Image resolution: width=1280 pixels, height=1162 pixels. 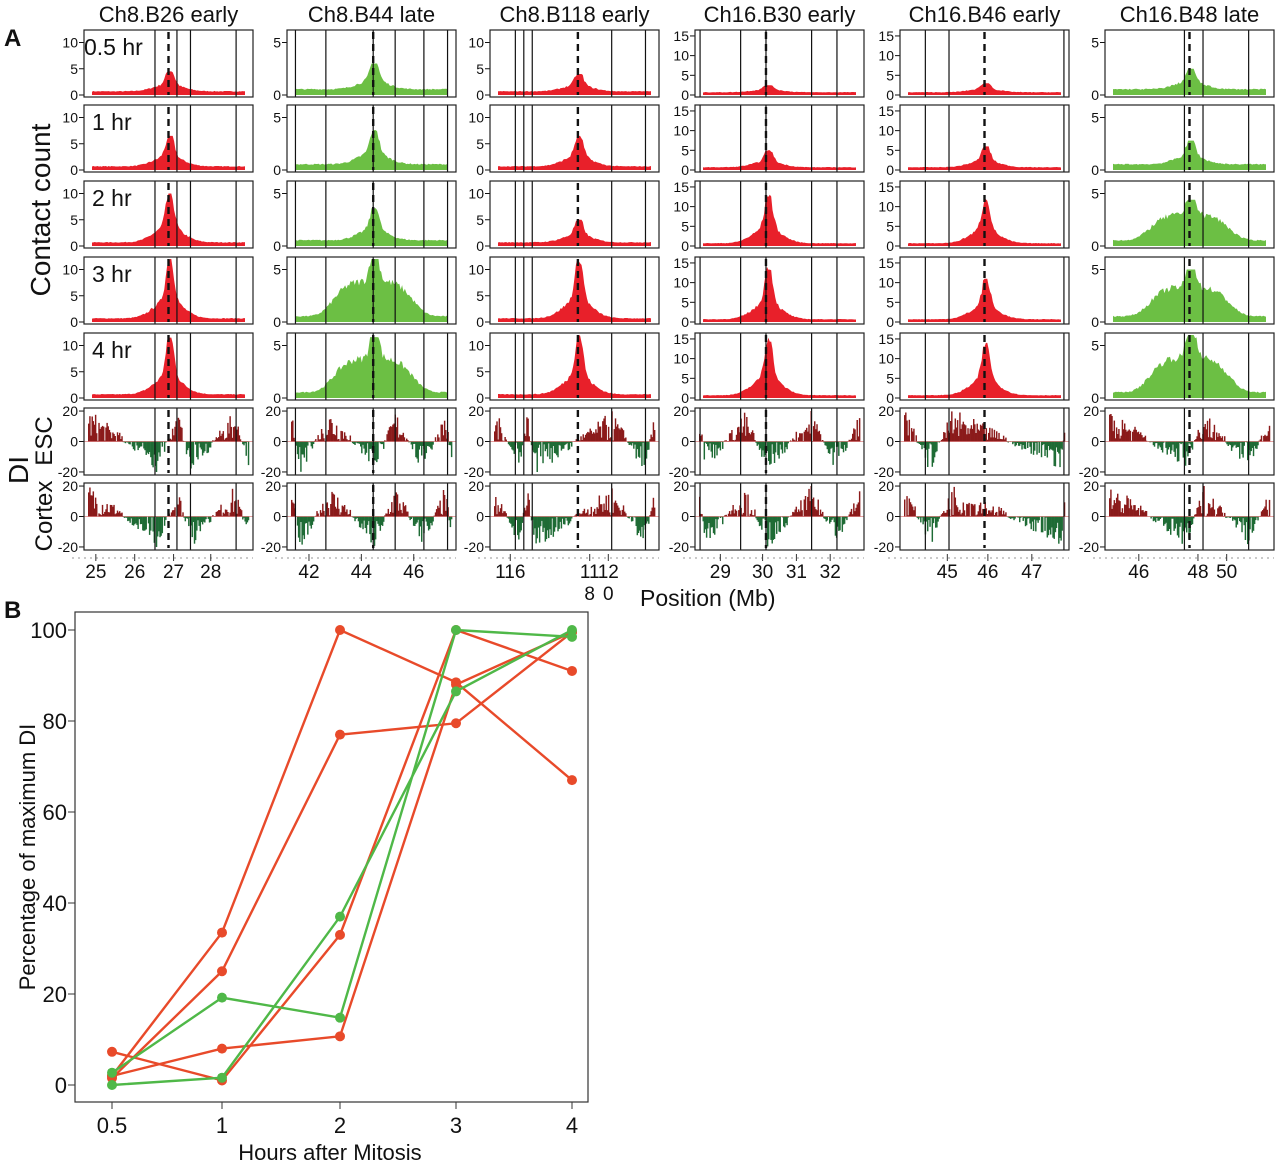 I want to click on x-tick-label: 46, so click(x=413, y=572).